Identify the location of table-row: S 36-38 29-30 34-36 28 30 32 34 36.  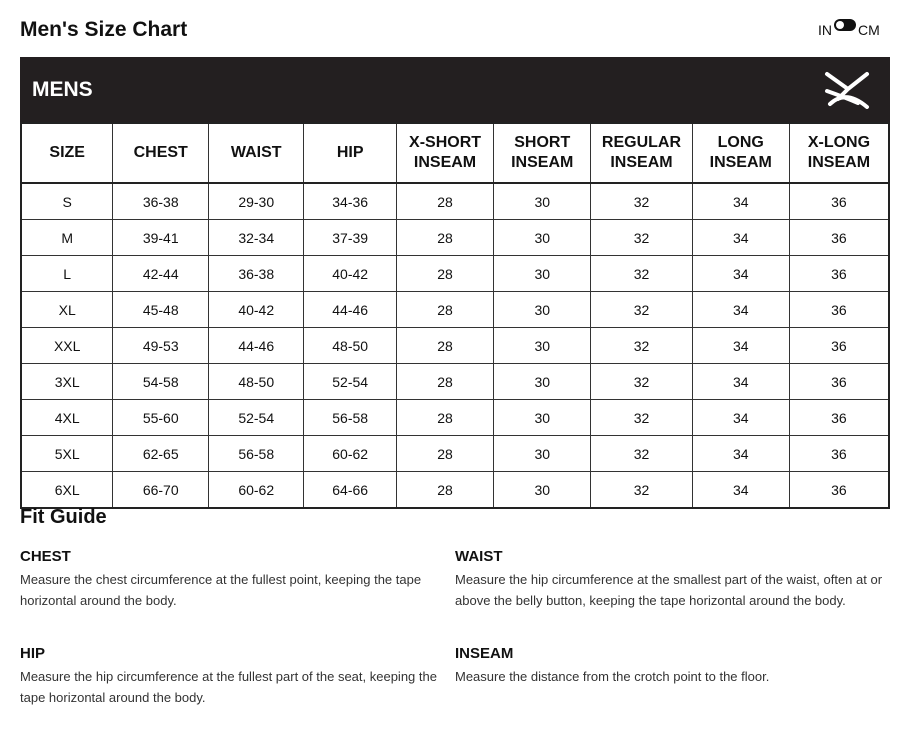
(455, 201).